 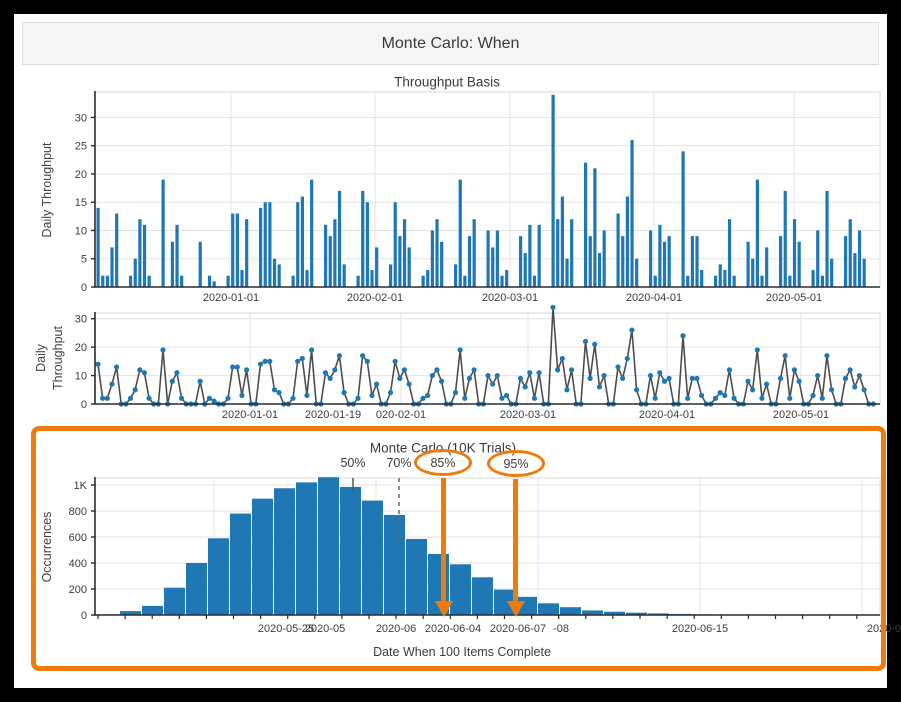 What do you see at coordinates (462, 652) in the screenshot?
I see `bottom-chart-xlabel: Date When 100 Items Complete` at bounding box center [462, 652].